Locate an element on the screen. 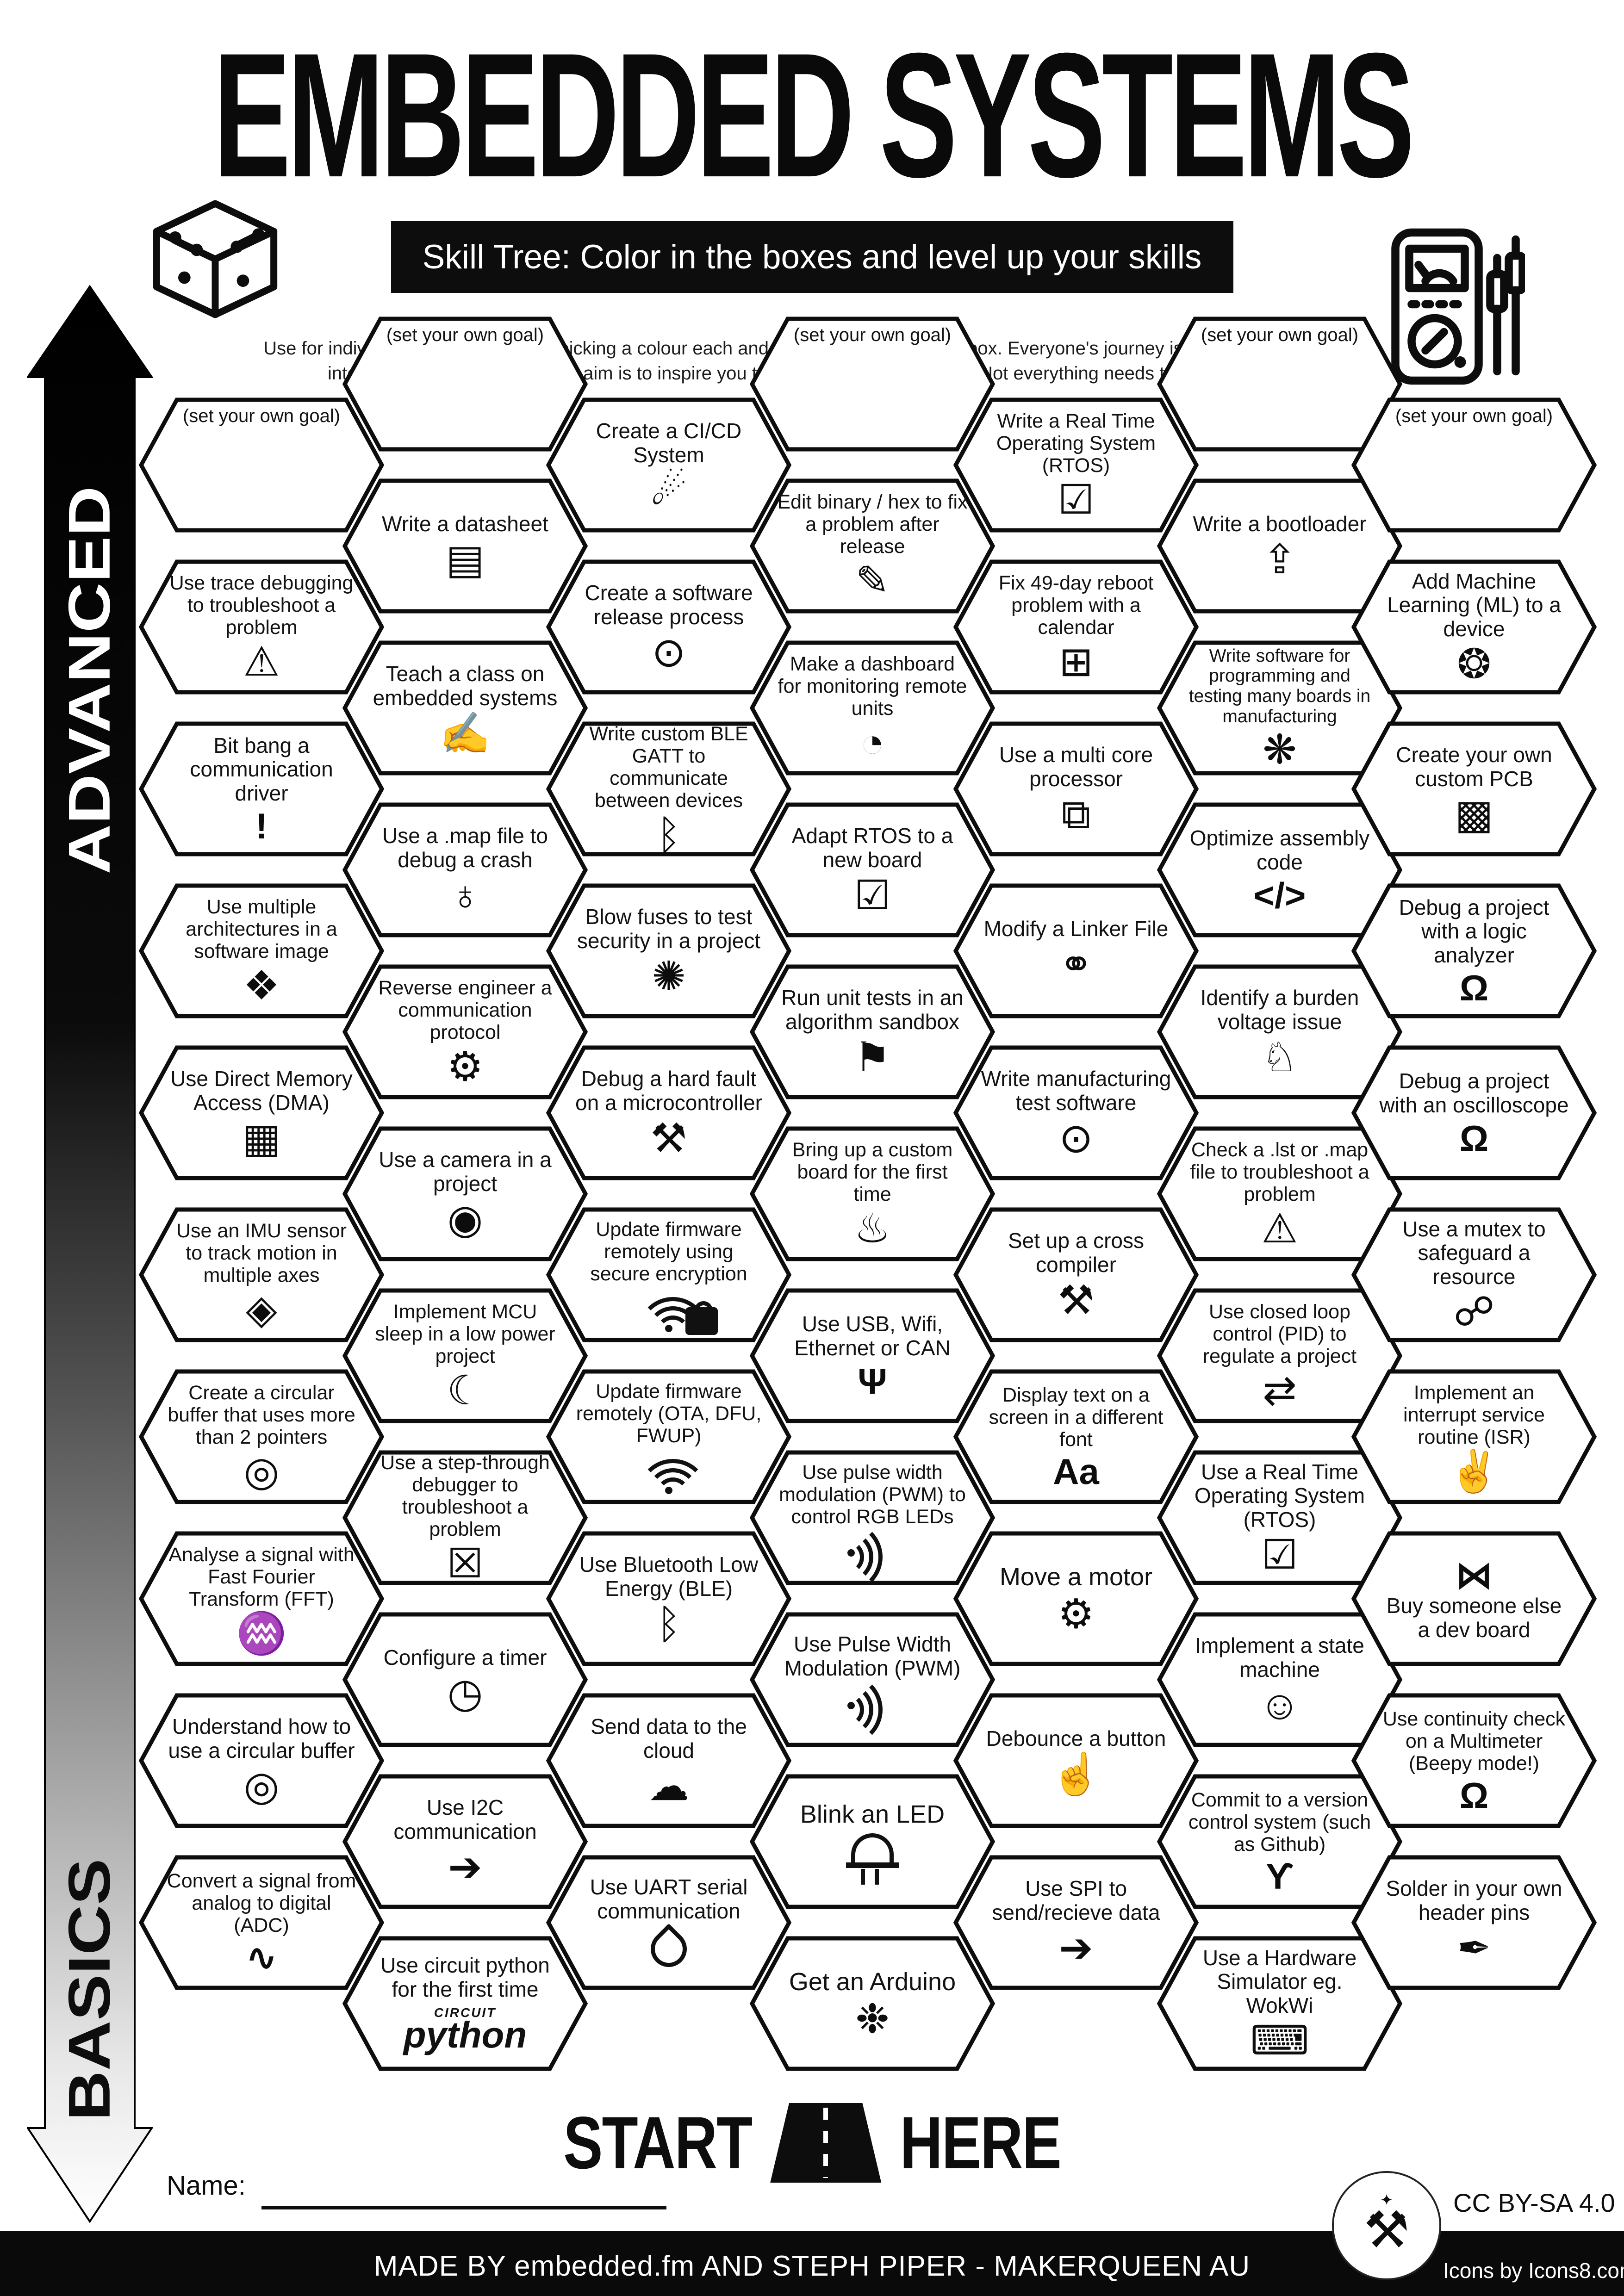  skill-hexagon: Teach a class on embedded systems ✍ is located at coordinates (465, 708).